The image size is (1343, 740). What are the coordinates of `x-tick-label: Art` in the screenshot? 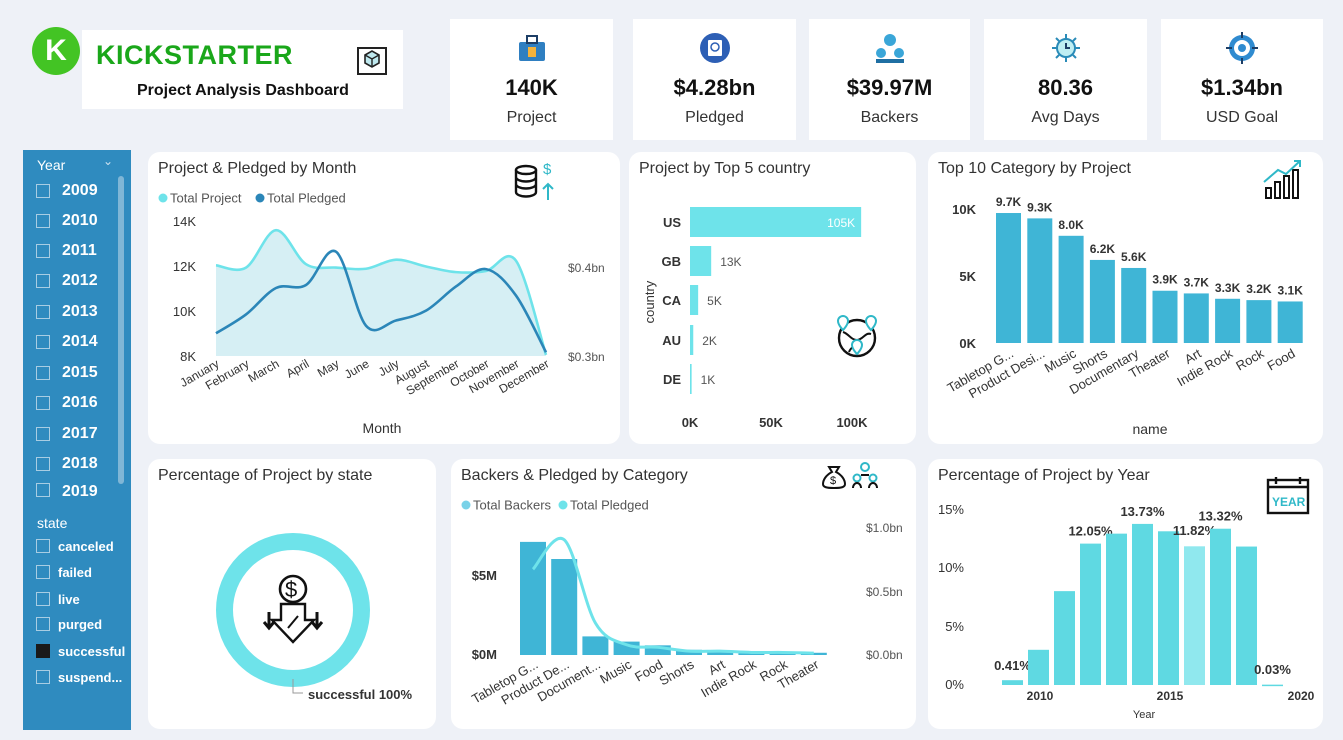 It's located at (717, 666).